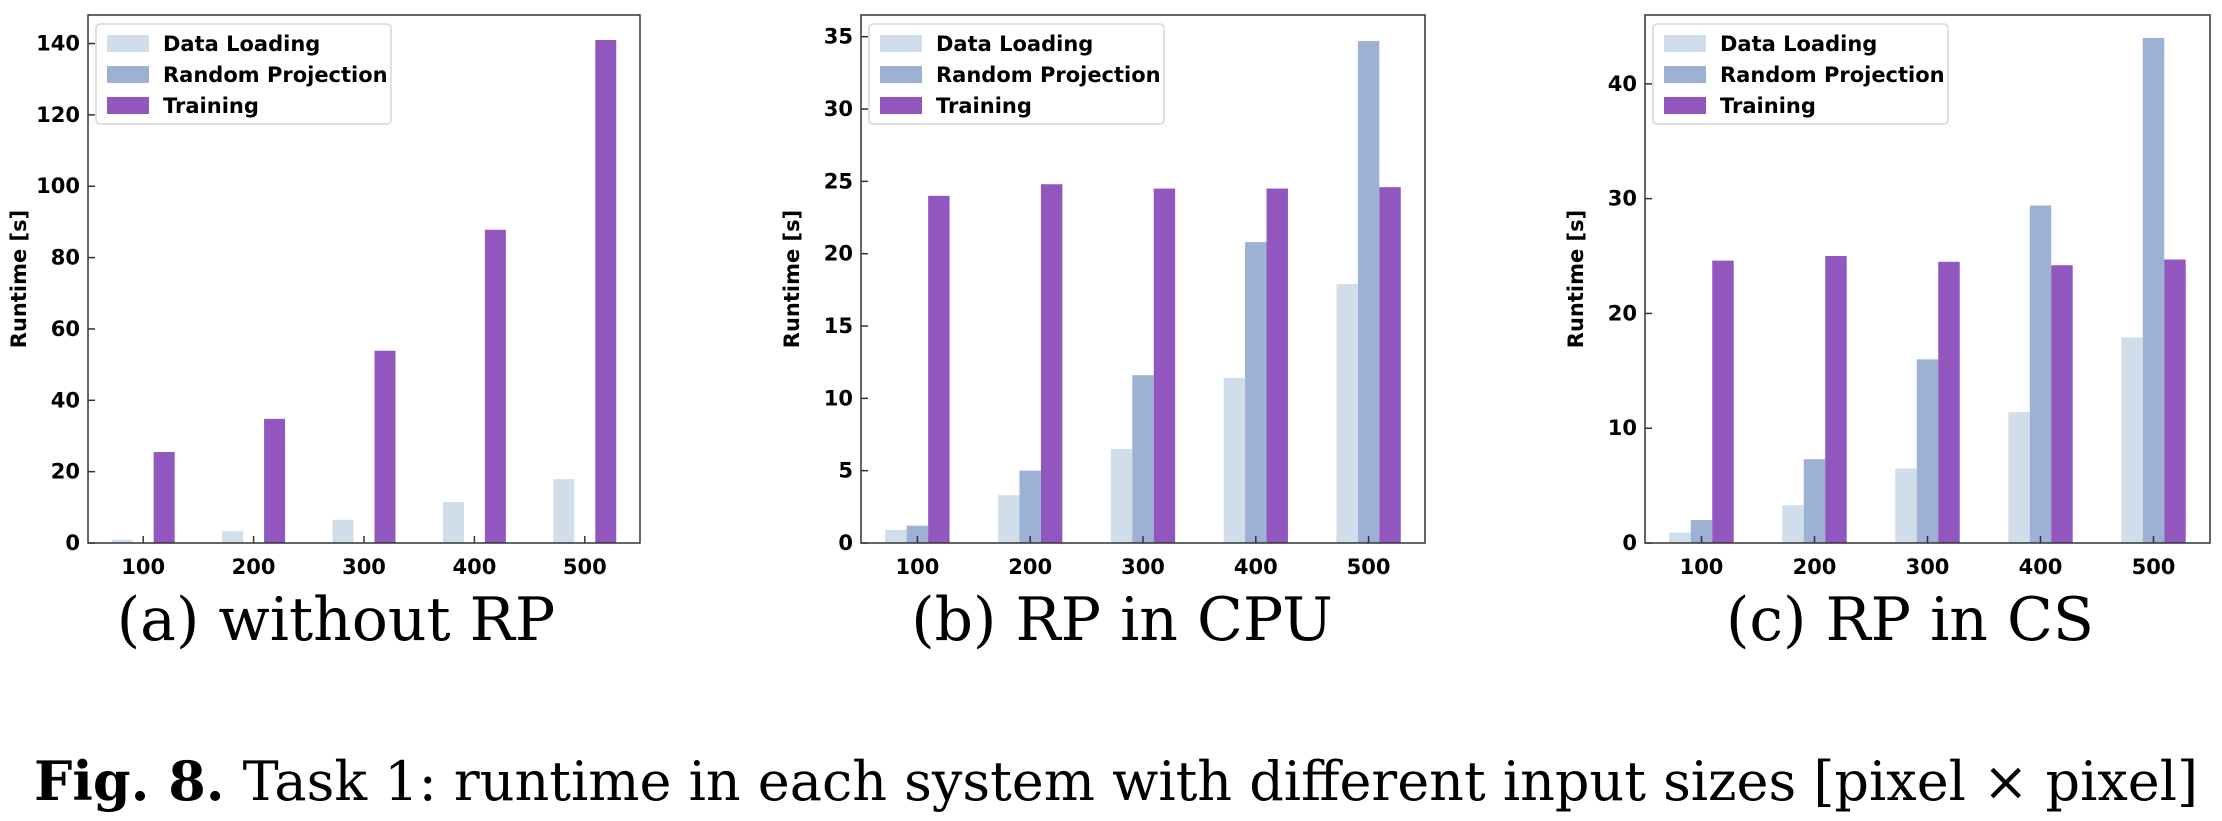 Image resolution: width=2222 pixels, height=821 pixels. Describe the element at coordinates (58, 186) in the screenshot. I see `y-tick-label: 100` at that location.